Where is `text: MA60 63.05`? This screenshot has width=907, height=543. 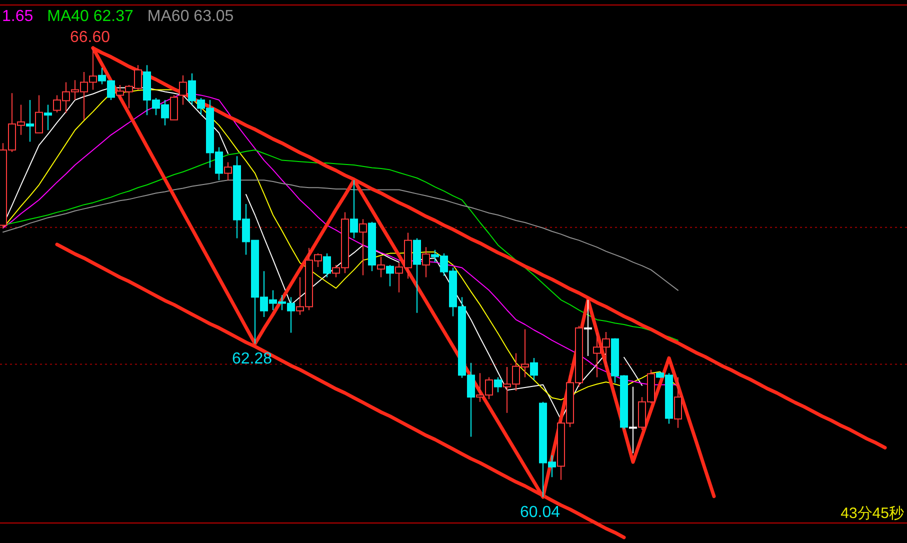
text: MA60 63.05 is located at coordinates (190, 16).